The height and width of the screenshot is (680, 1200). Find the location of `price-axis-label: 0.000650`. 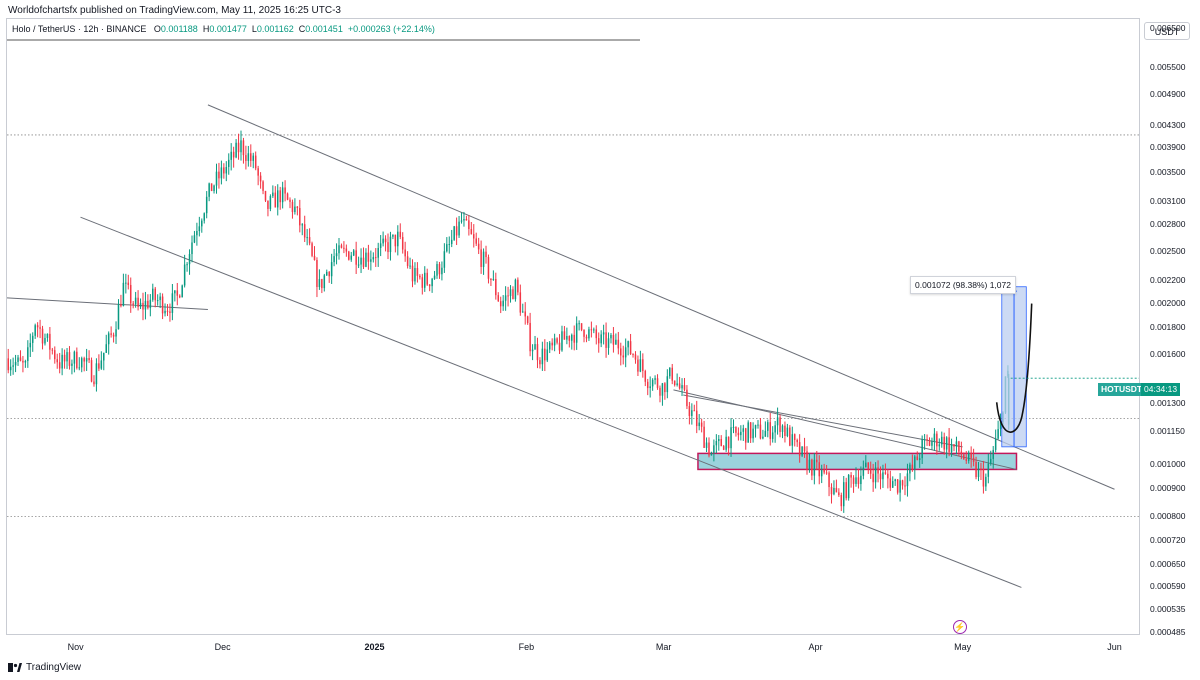

price-axis-label: 0.000650 is located at coordinates (1168, 563).